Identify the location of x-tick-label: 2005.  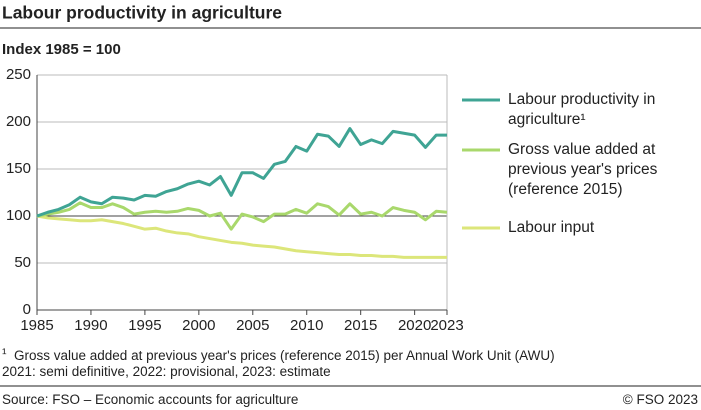
(252, 325).